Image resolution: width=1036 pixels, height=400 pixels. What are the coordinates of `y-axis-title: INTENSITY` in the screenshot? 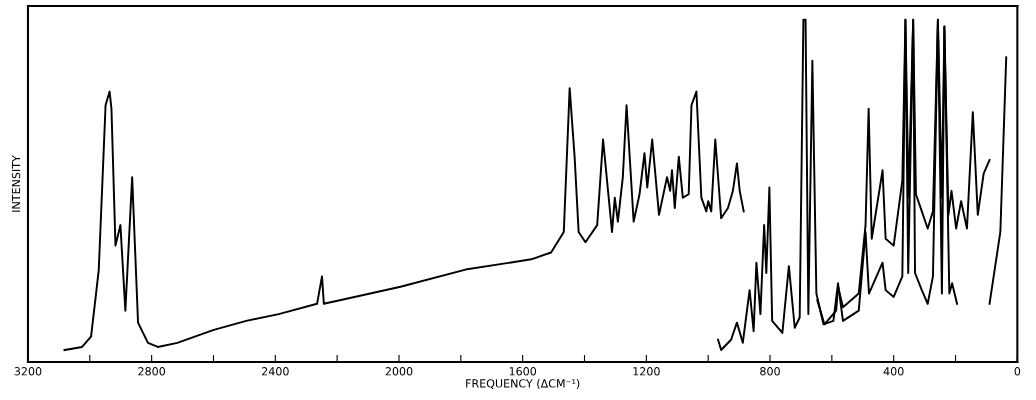 It's located at (16, 183).